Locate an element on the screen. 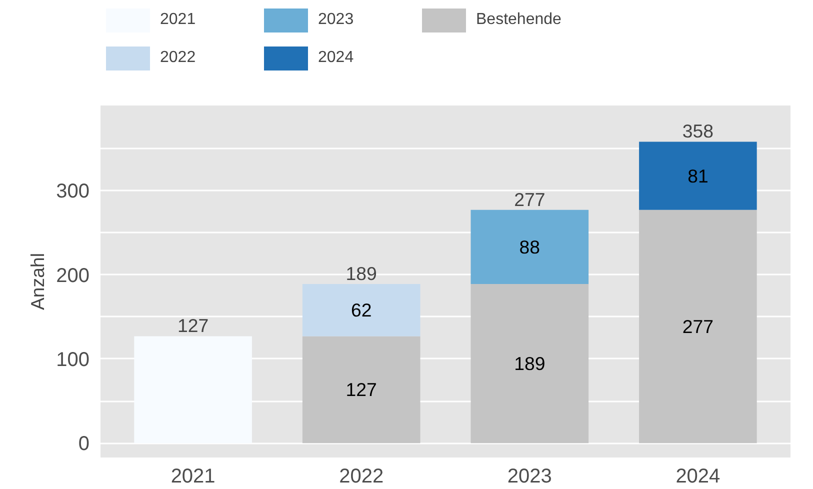 The height and width of the screenshot is (489, 813). y-tick-label: 0 is located at coordinates (84, 444).